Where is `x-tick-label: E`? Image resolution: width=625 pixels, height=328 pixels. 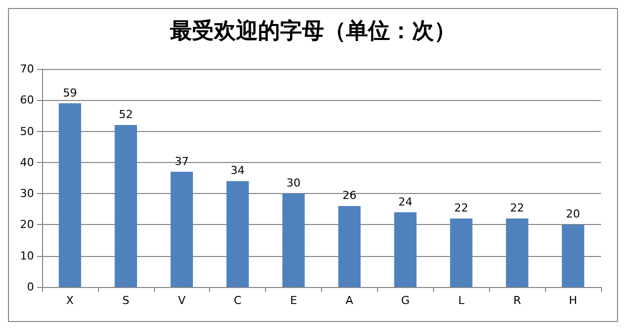
x-tick-label: E is located at coordinates (294, 300).